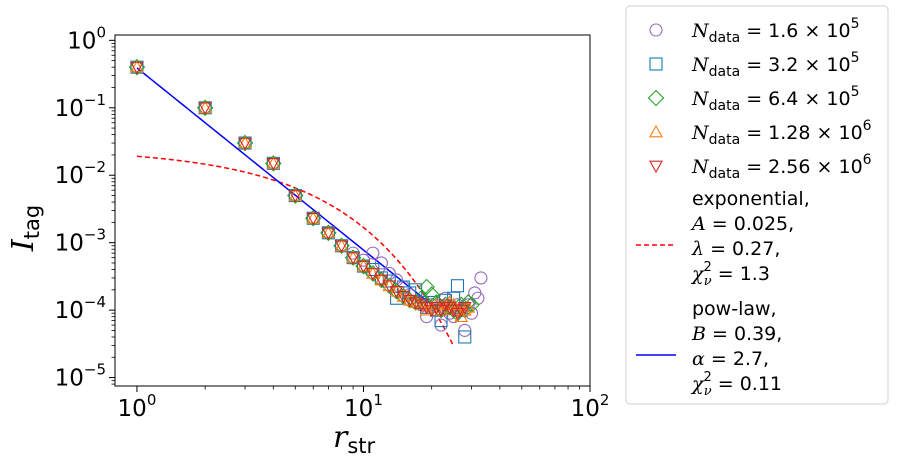  What do you see at coordinates (80, 106) in the screenshot?
I see `y-tick-label: 10⁻¹` at bounding box center [80, 106].